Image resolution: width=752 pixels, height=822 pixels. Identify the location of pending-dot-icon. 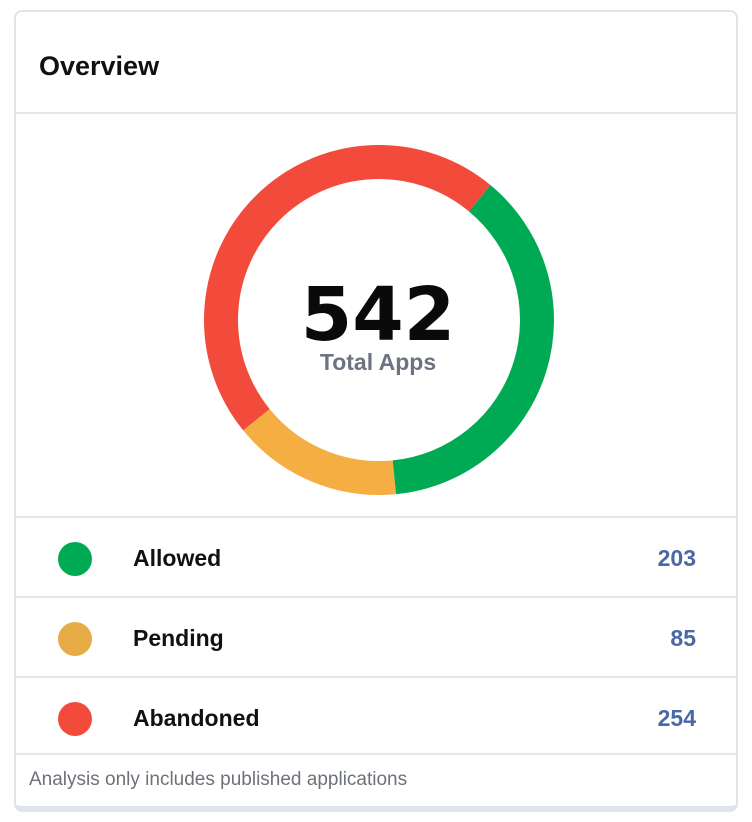
(75, 639).